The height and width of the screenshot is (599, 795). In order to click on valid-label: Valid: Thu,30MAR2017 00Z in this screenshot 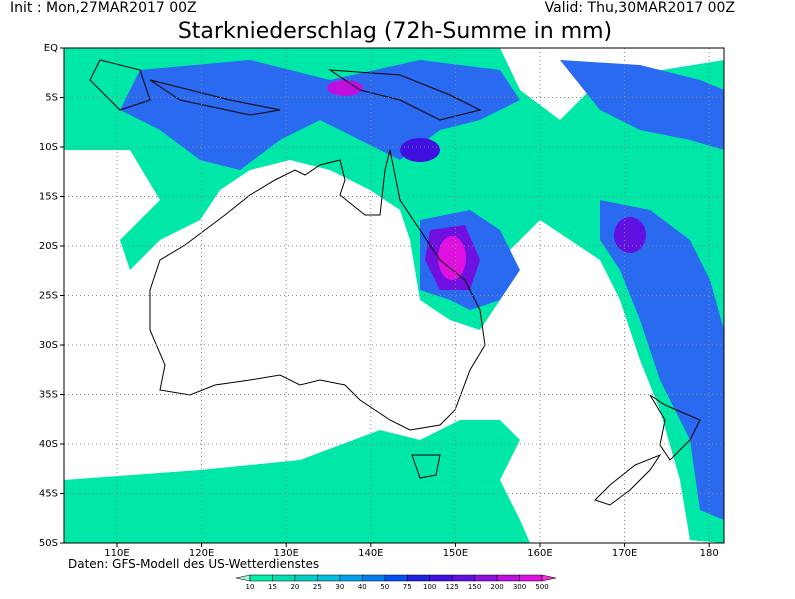, I will do `click(640, 8)`.